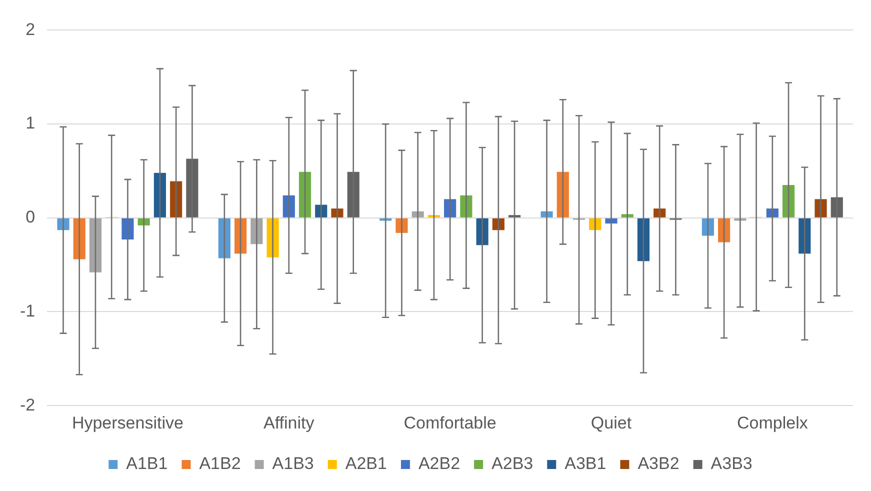 This screenshot has height=491, width=871. I want to click on legend-label: A3B1, so click(585, 464).